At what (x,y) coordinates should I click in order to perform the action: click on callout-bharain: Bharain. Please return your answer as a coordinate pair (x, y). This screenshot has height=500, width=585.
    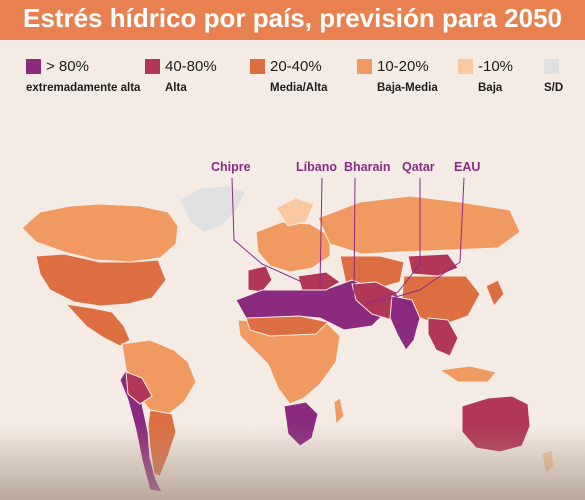
    Looking at the image, I should click on (367, 167).